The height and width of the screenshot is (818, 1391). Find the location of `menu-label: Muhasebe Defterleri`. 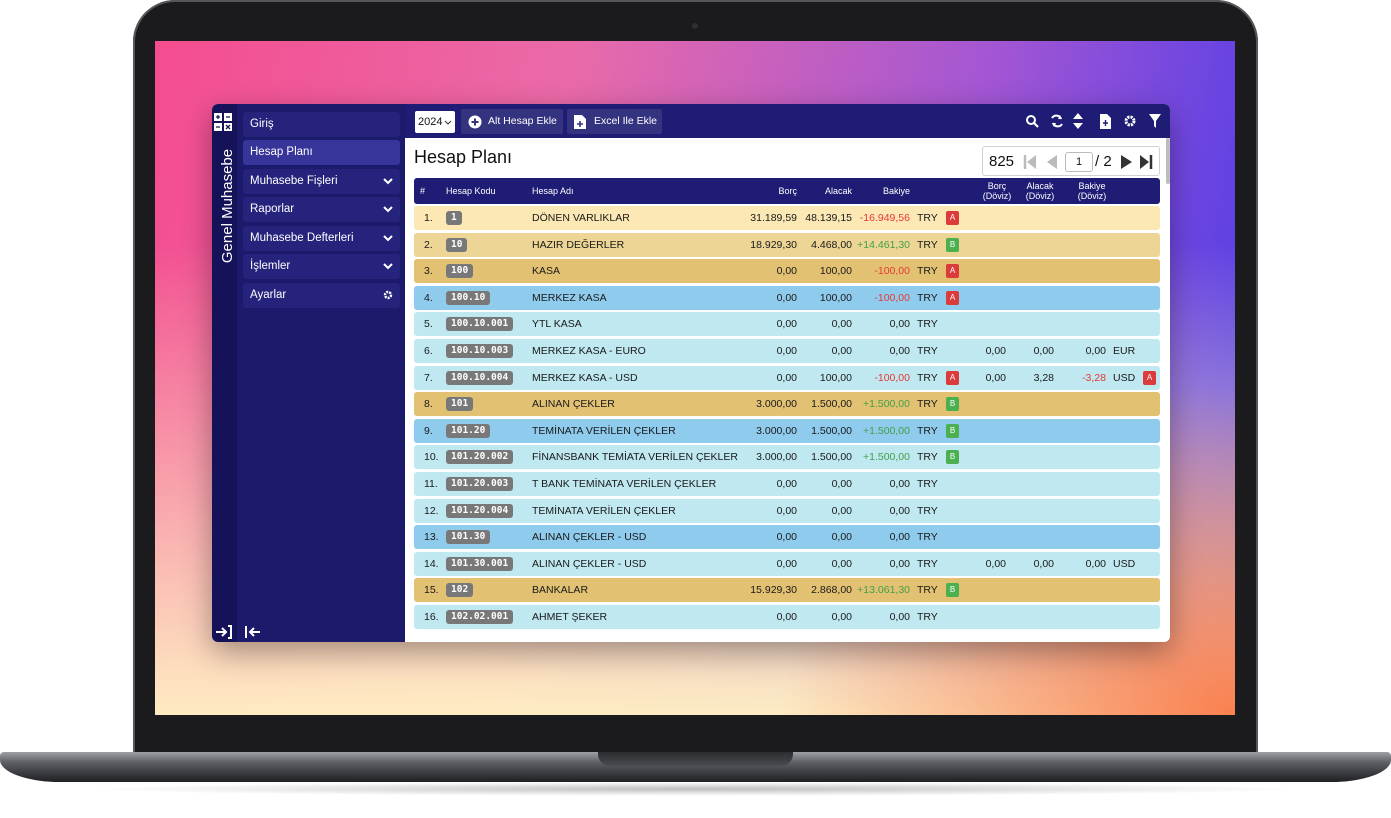

menu-label: Muhasebe Defterleri is located at coordinates (302, 238).